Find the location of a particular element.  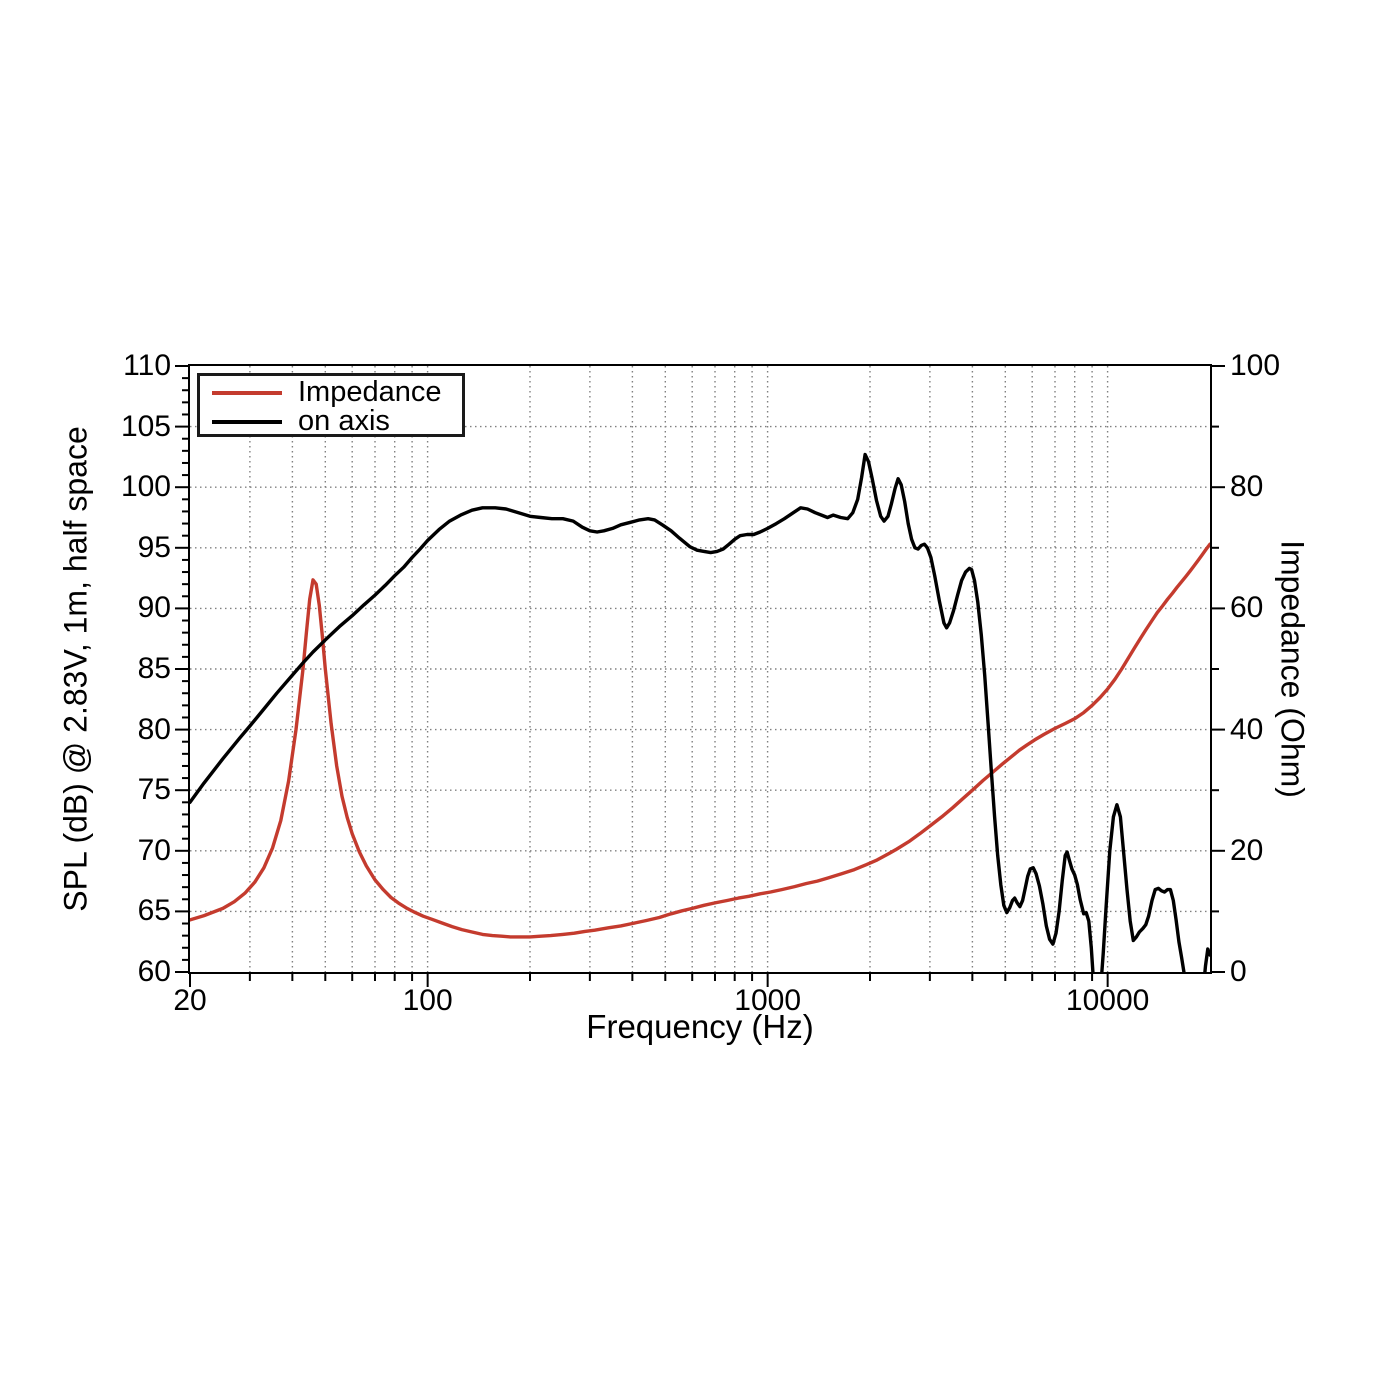

y-left-tick-label: 85 is located at coordinates (154, 668).